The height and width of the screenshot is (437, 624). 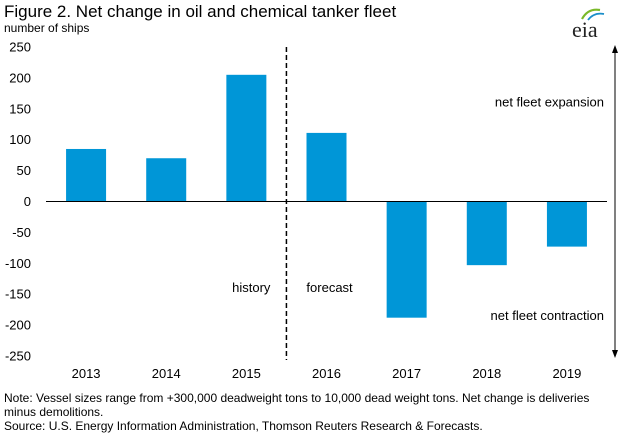 I want to click on y-tick-label: 250, so click(x=20, y=47).